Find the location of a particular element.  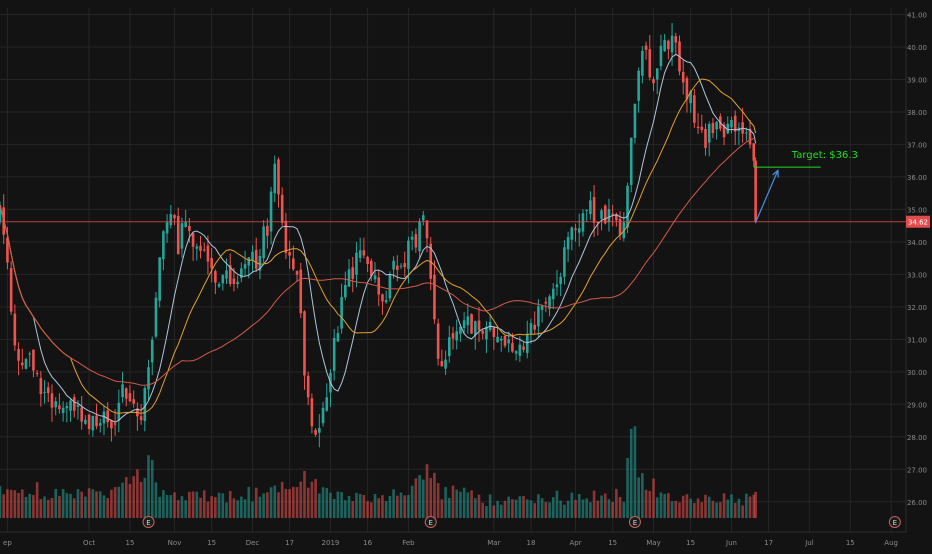

y-tick-label: 26.00 is located at coordinates (917, 503).